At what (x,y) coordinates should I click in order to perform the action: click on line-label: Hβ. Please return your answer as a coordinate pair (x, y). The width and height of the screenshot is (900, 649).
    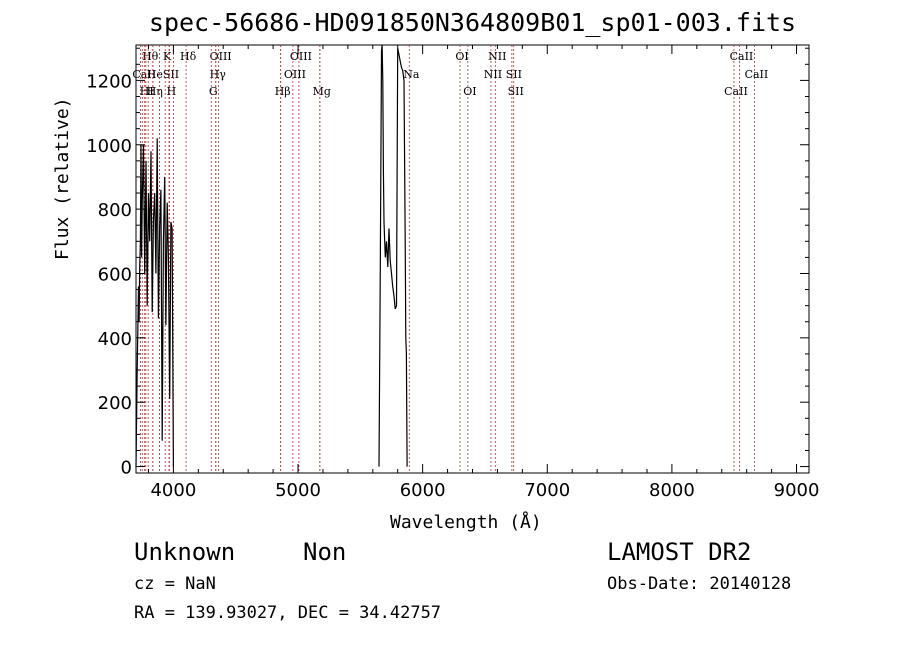
    Looking at the image, I should click on (283, 91).